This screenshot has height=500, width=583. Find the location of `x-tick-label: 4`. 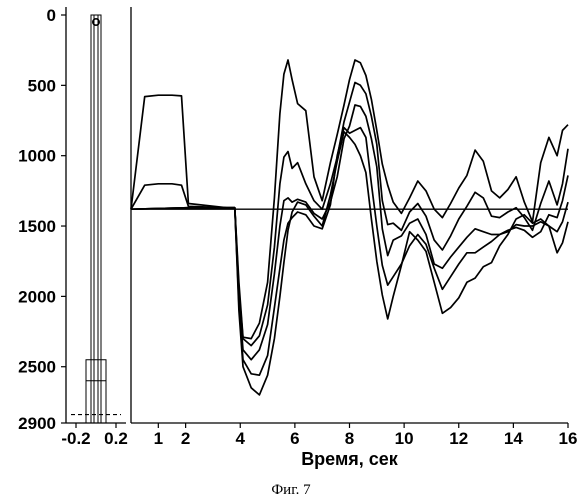

x-tick-label: 4 is located at coordinates (241, 438).